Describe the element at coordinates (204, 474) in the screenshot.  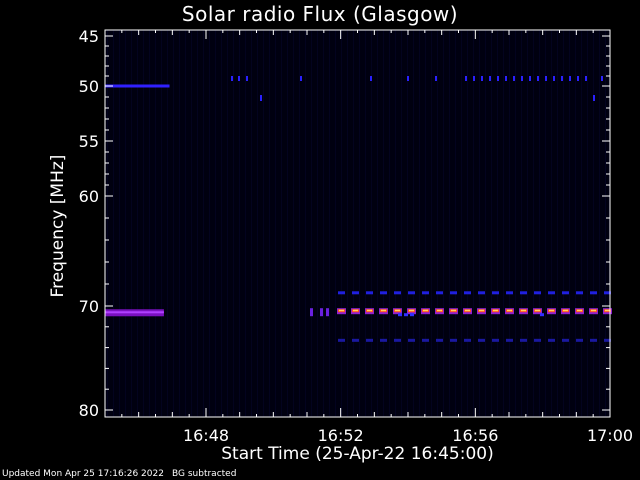
I see `bg-subtracted-note: BG subtracted` at that location.